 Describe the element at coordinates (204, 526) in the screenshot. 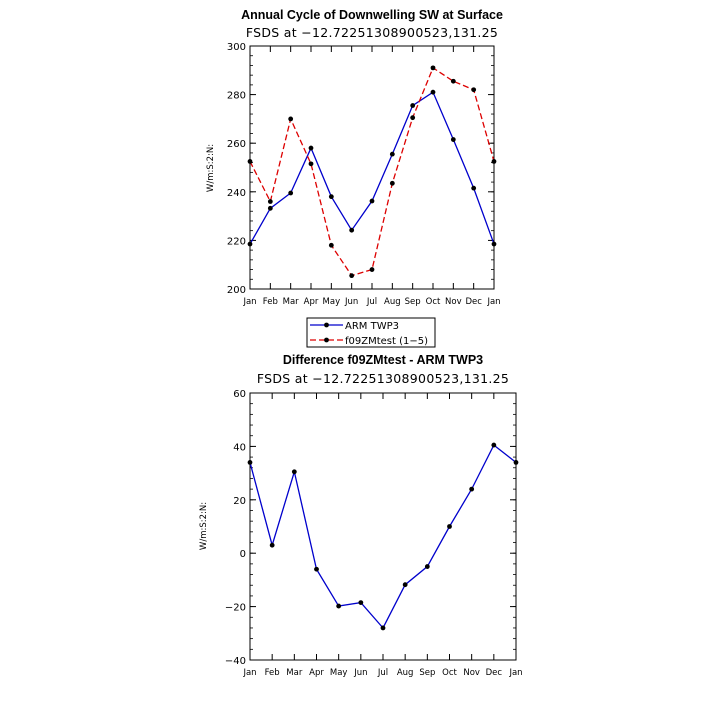

I see `bottom-chart-ylabel: W/m:S:2:N:` at that location.